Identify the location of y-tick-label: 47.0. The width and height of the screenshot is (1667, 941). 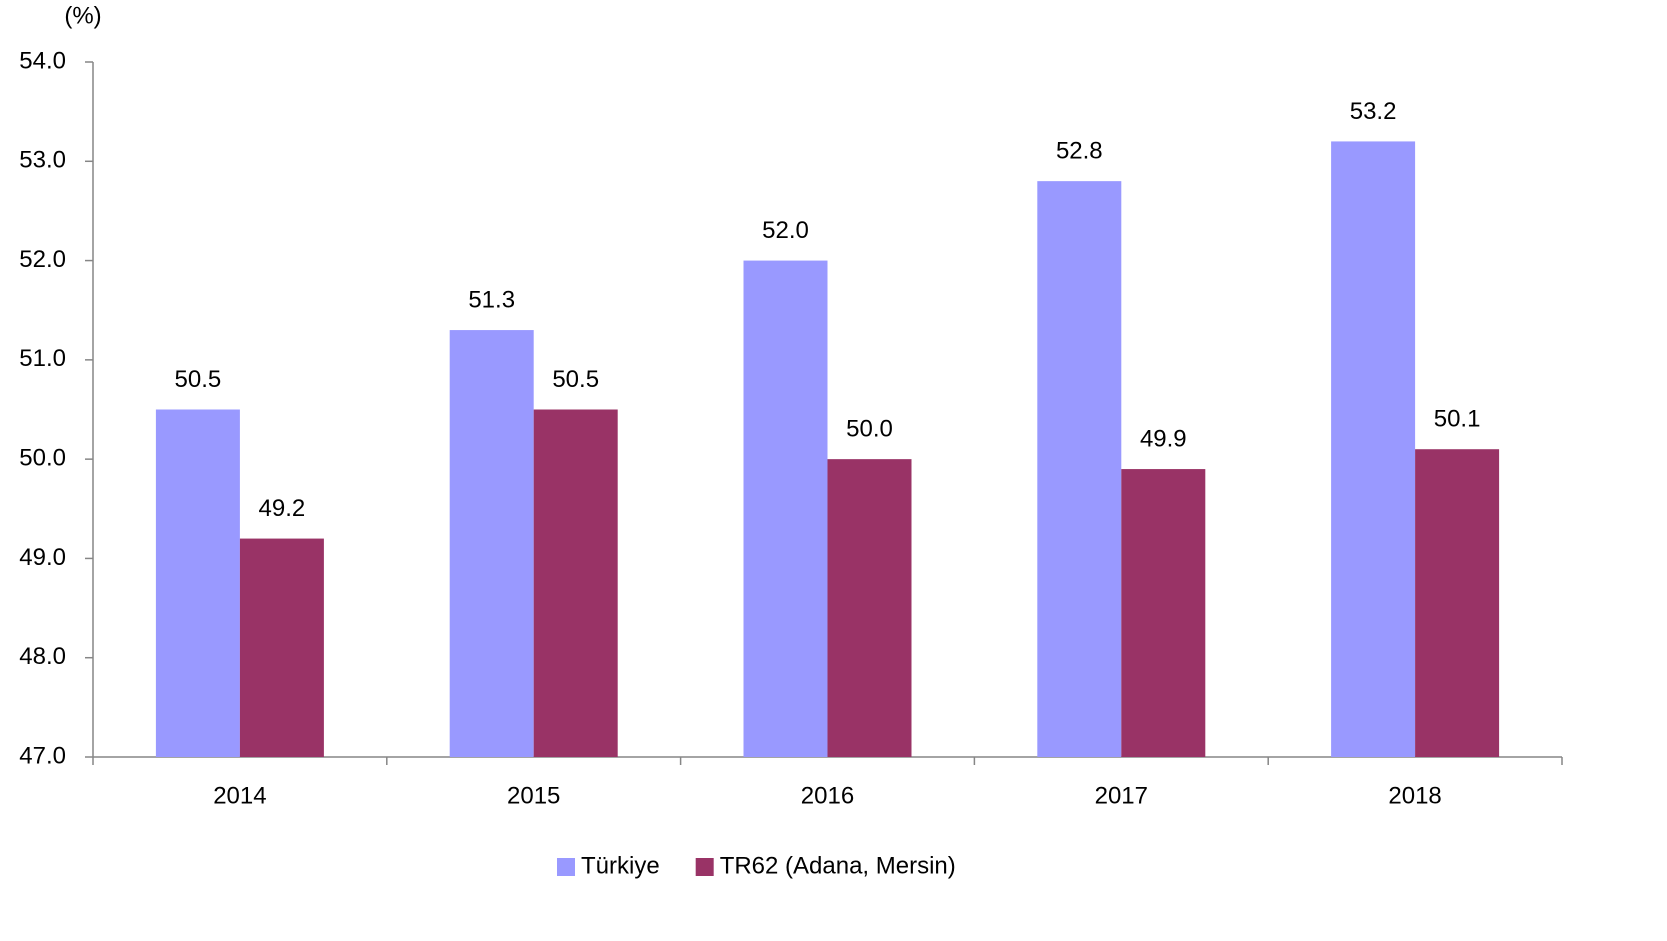
(42, 755).